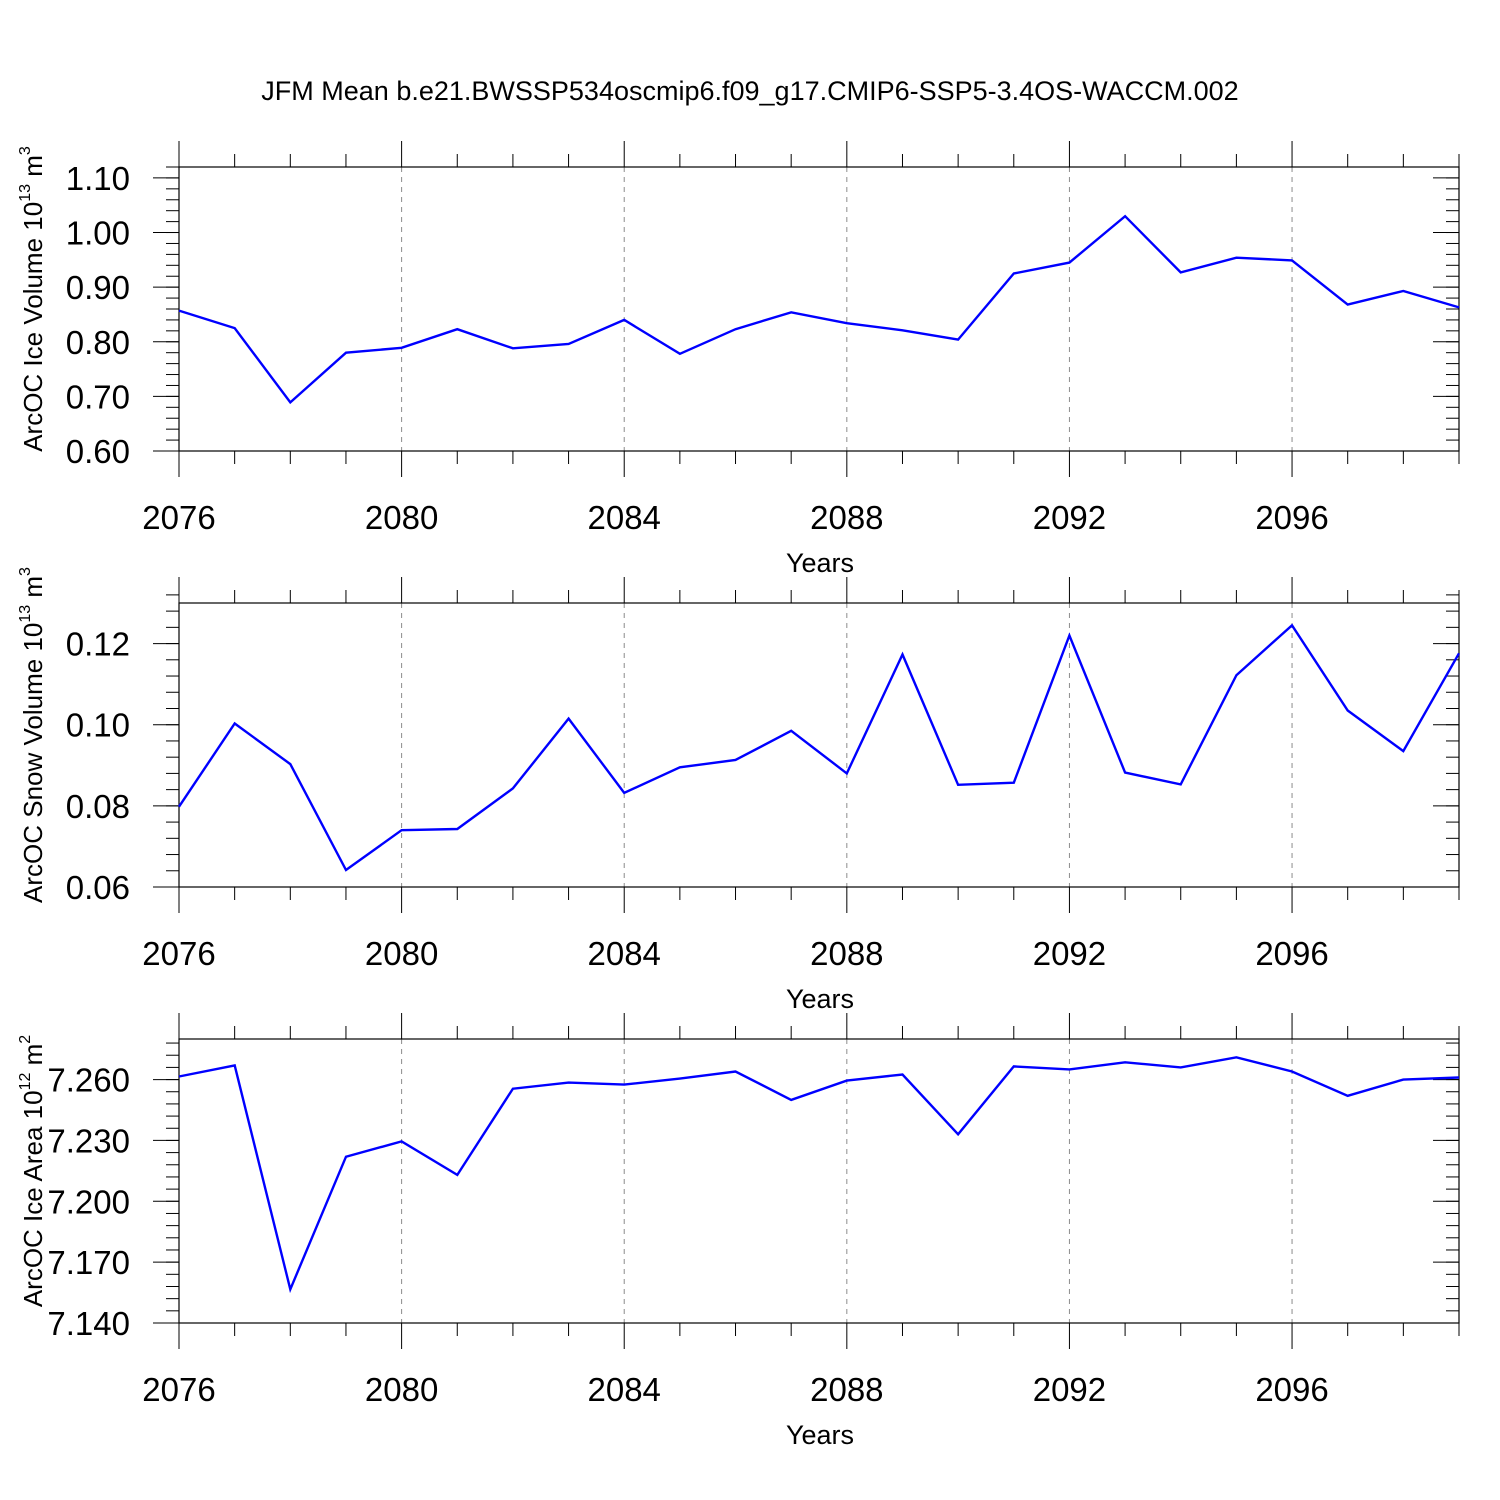 This screenshot has width=1500, height=1500. I want to click on y-tick-label: 0.90, so click(98, 287).